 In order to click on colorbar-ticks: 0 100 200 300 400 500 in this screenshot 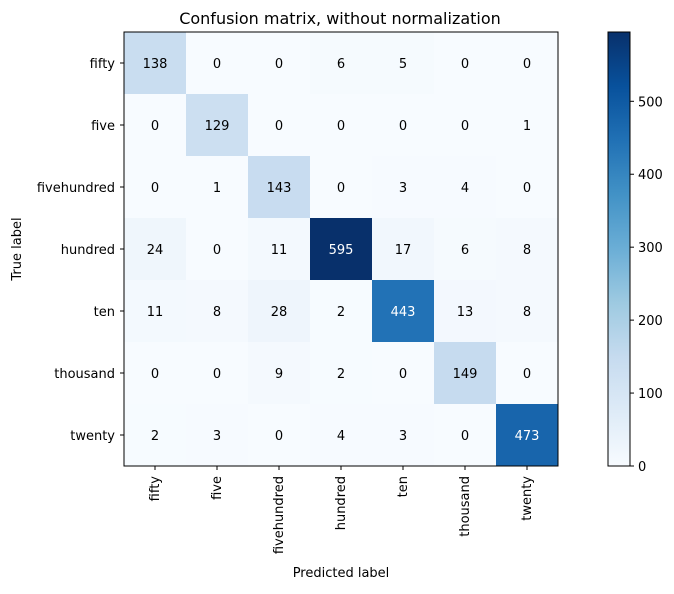, I will do `click(646, 285)`.